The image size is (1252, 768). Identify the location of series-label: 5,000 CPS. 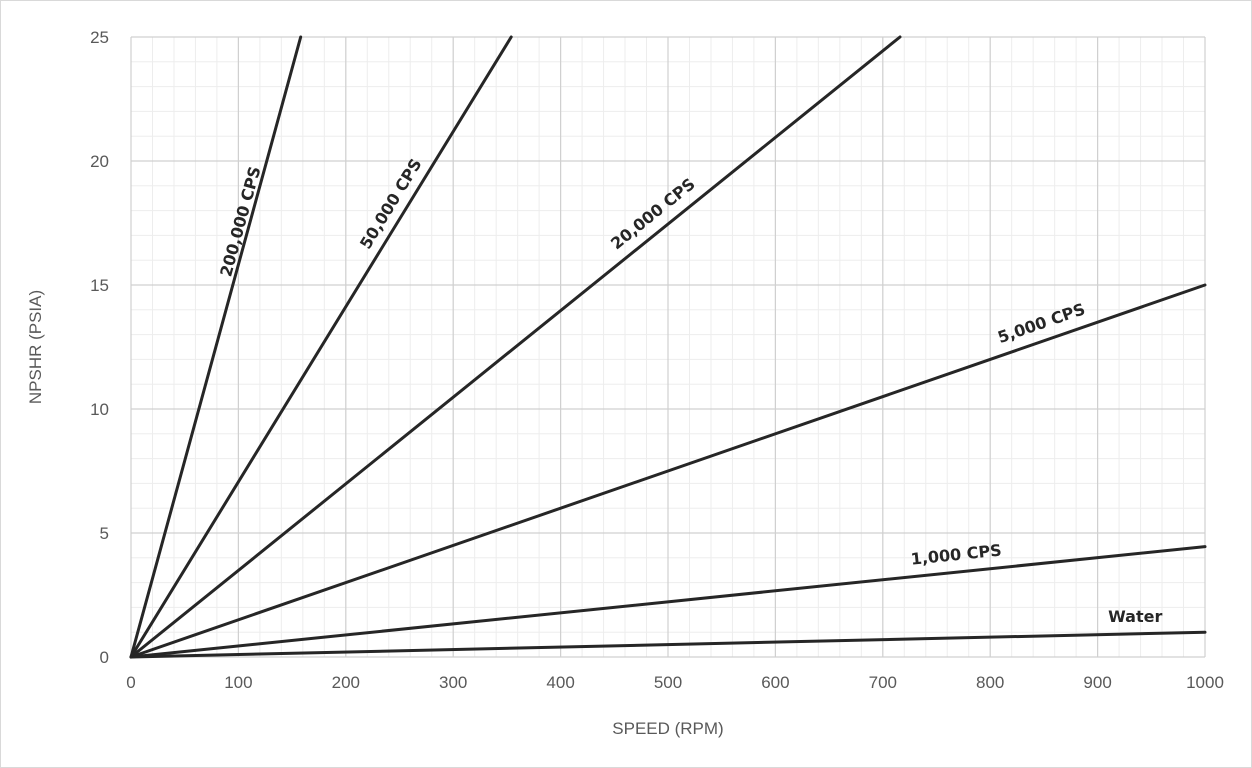
(1041, 323).